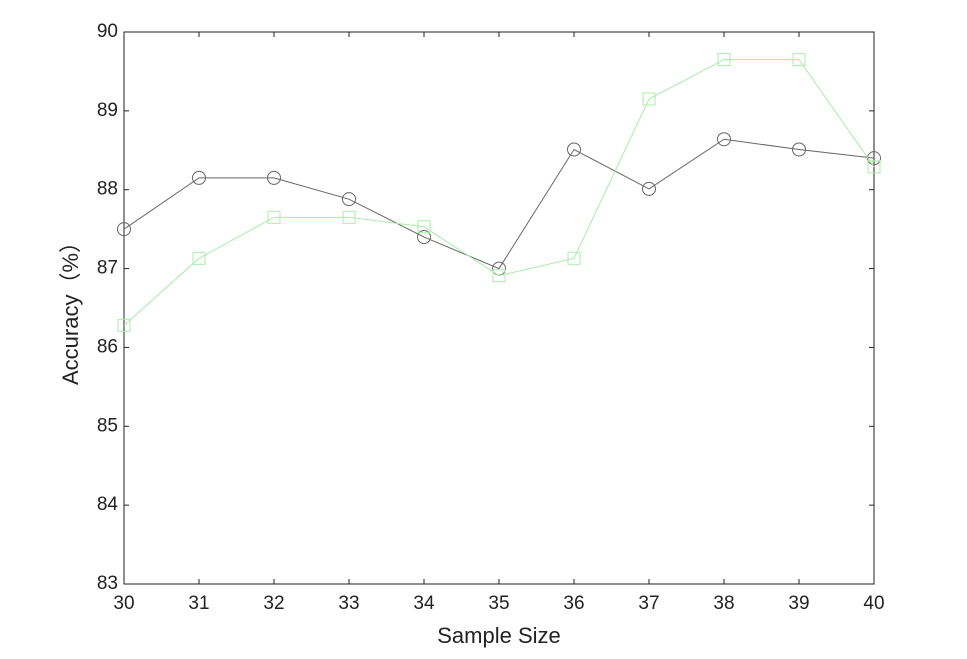 Image resolution: width=967 pixels, height=659 pixels. I want to click on x-tick-label: 40, so click(873, 603).